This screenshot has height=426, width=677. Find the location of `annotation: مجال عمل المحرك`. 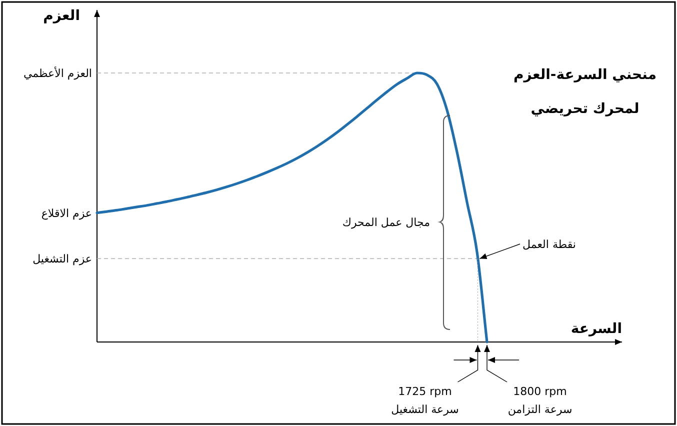

annotation: مجال عمل المحرك is located at coordinates (386, 222).